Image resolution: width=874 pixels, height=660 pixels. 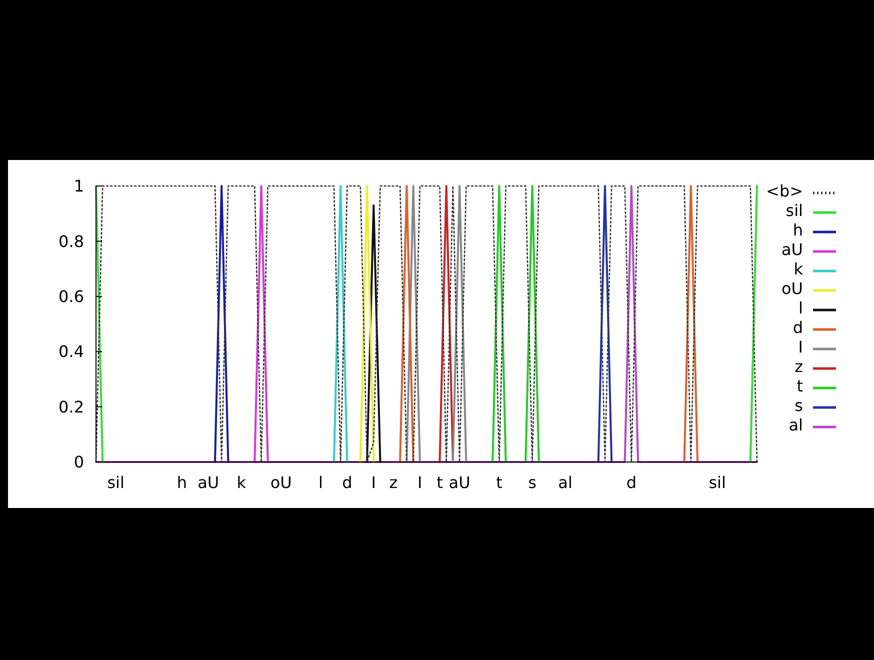 I want to click on y-tick-label: 0, so click(x=79, y=462).